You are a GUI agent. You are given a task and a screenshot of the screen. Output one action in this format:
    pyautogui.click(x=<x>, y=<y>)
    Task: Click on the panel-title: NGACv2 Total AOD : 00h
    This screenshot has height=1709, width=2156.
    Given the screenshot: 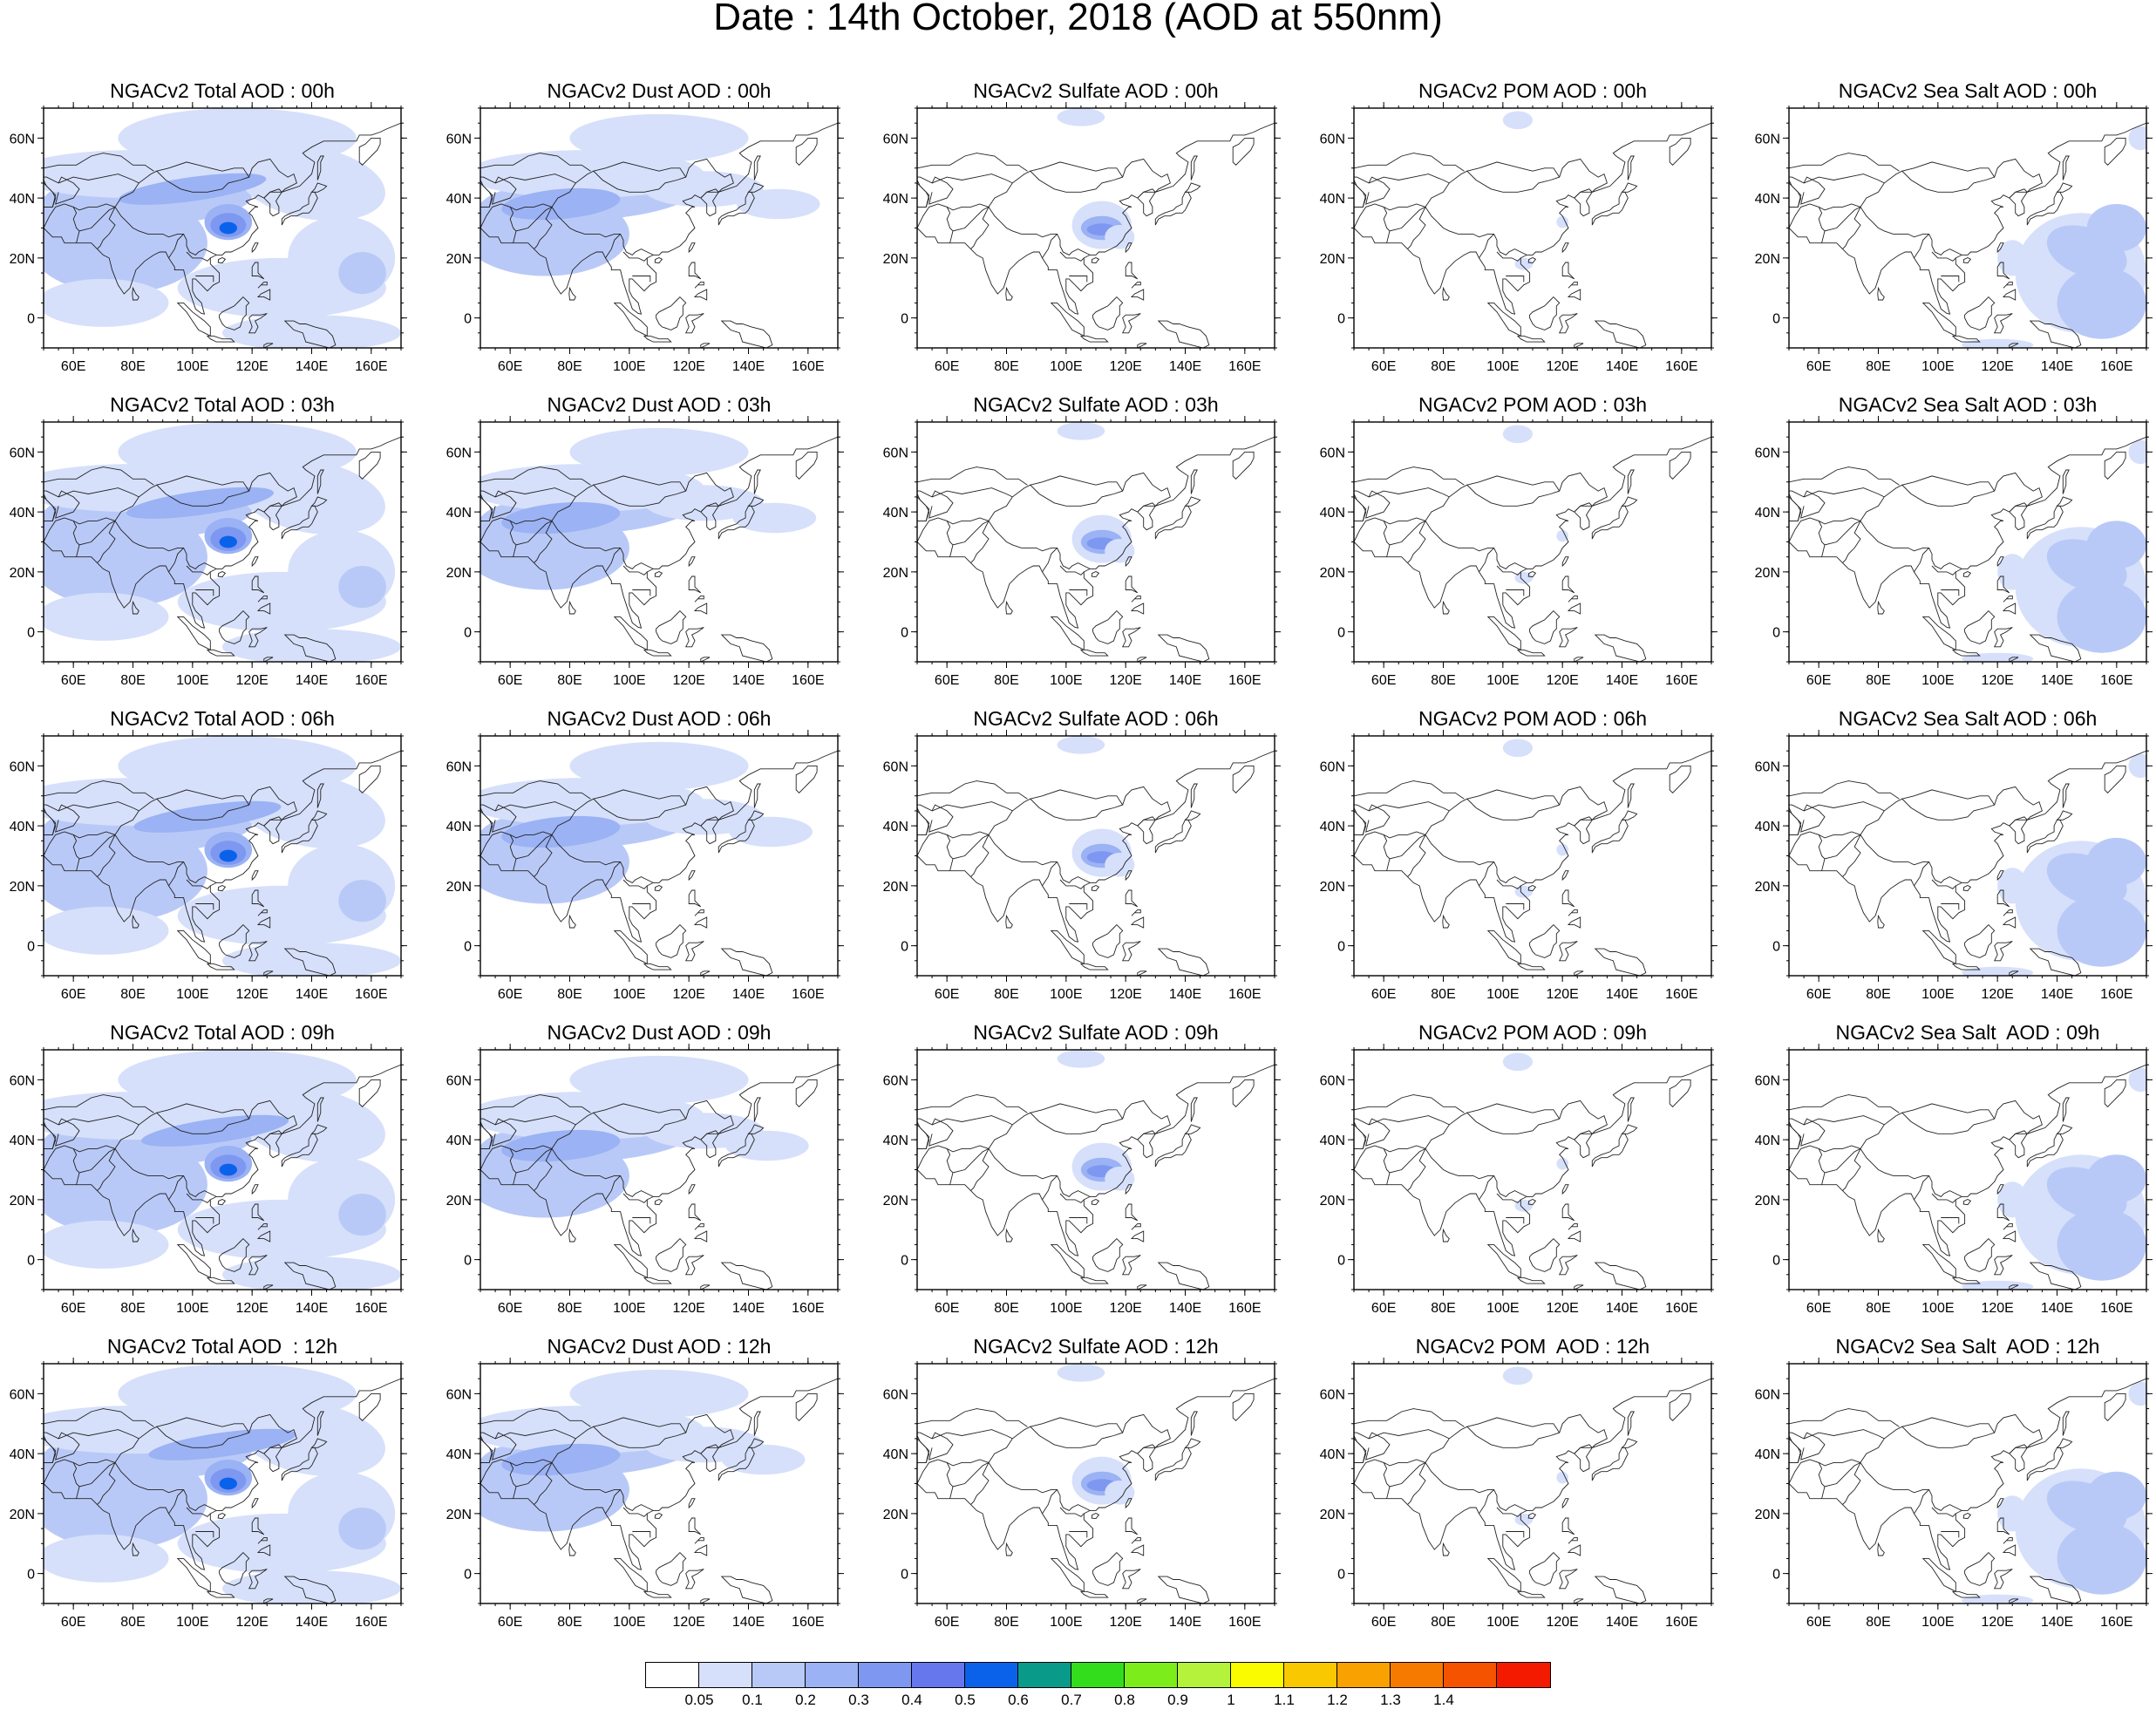 What is the action you would take?
    pyautogui.click(x=222, y=90)
    